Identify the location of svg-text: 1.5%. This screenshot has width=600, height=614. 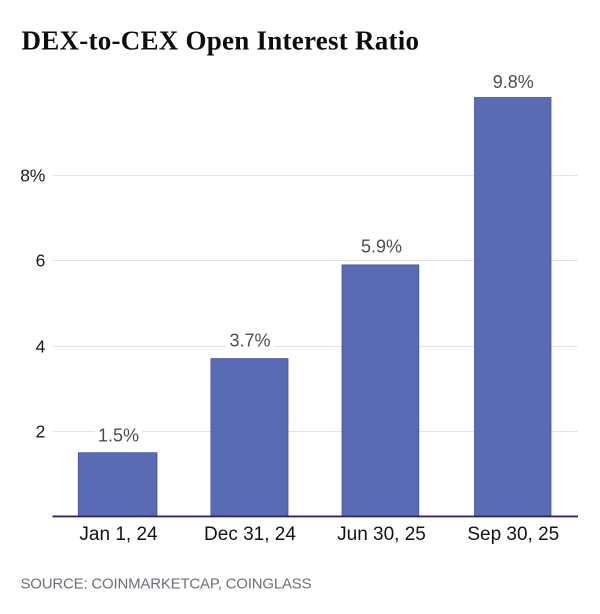
(118, 436).